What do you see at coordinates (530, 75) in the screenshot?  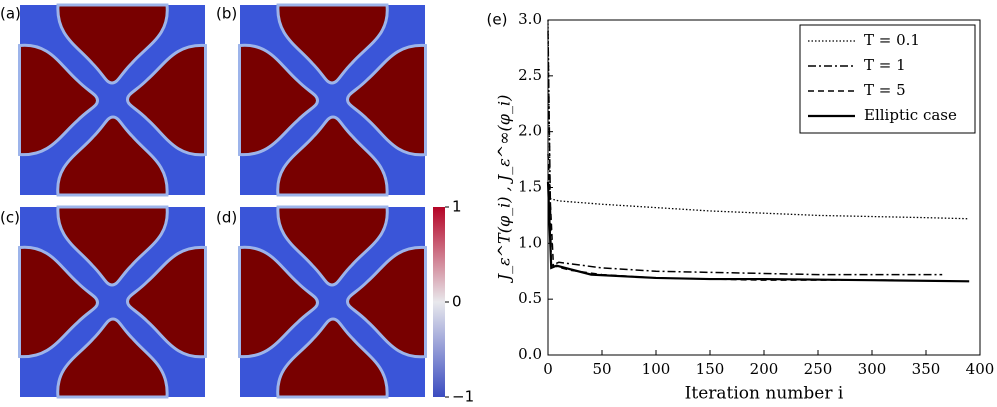 I see `y-tick-label: 2.5` at bounding box center [530, 75].